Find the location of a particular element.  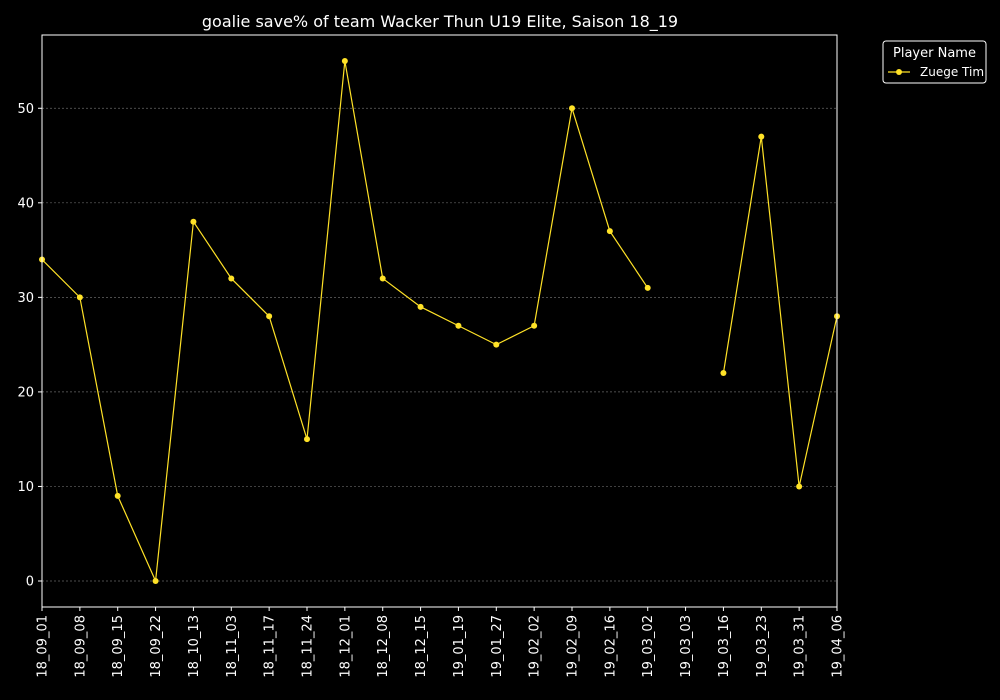

x-tick-label: 18_12_08 is located at coordinates (383, 646).